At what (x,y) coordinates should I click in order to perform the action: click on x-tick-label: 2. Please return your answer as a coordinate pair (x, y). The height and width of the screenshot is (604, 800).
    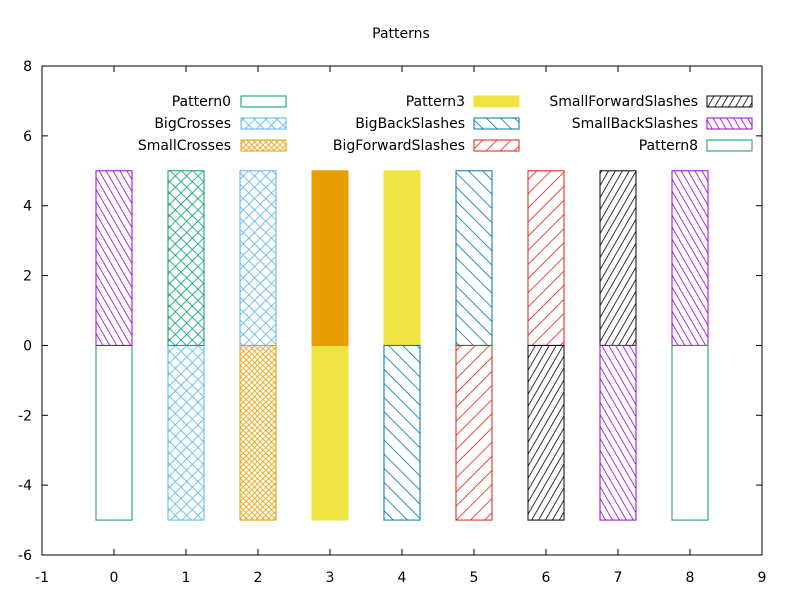
    Looking at the image, I should click on (258, 578).